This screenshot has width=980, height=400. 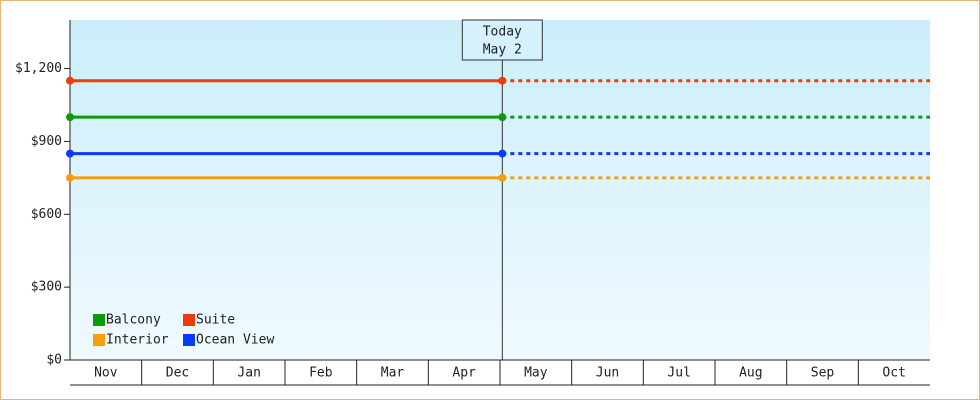 I want to click on legend-label: Balcony, so click(x=133, y=320).